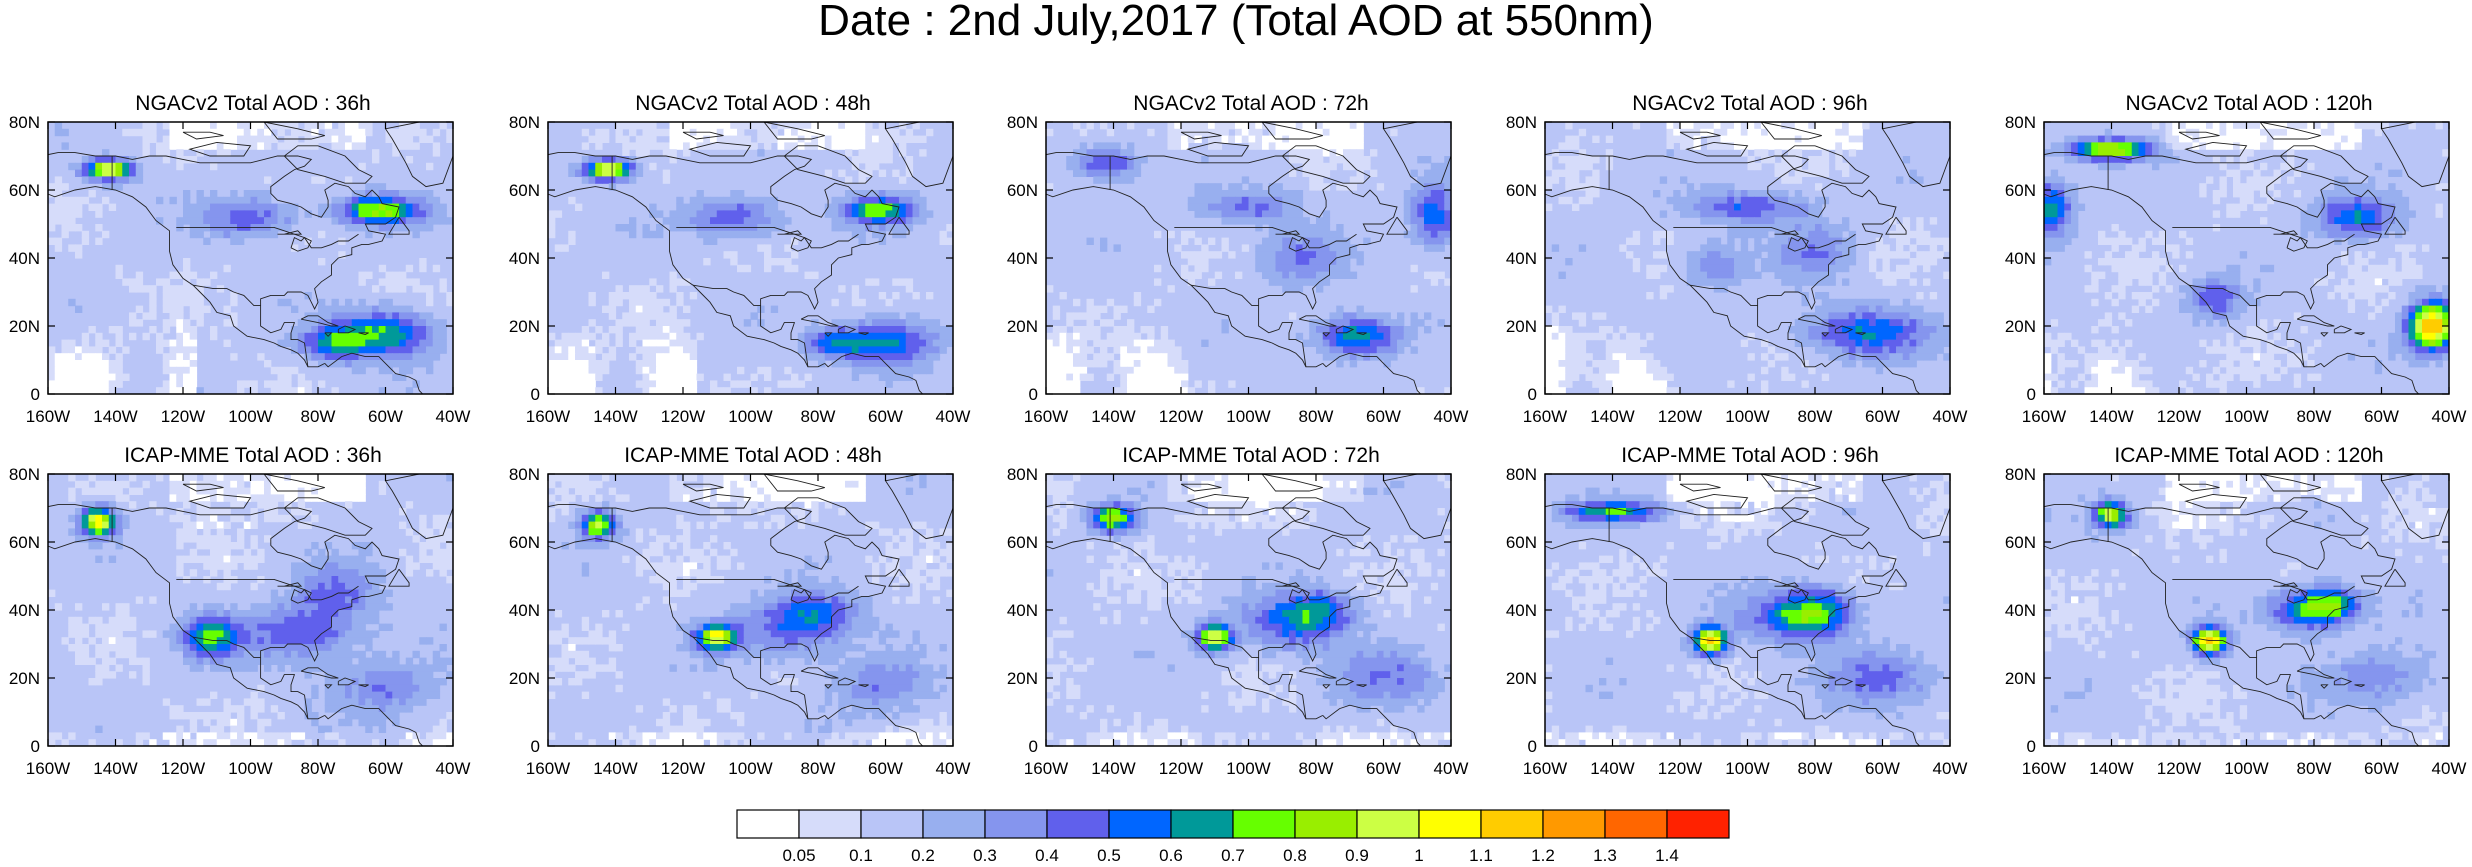 The height and width of the screenshot is (867, 2472). Describe the element at coordinates (1047, 855) in the screenshot. I see `colorbar-label: 0.4` at that location.